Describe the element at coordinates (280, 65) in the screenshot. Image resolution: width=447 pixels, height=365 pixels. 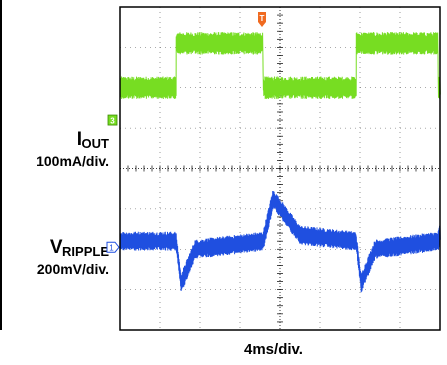
I see `series-iout-trace` at that location.